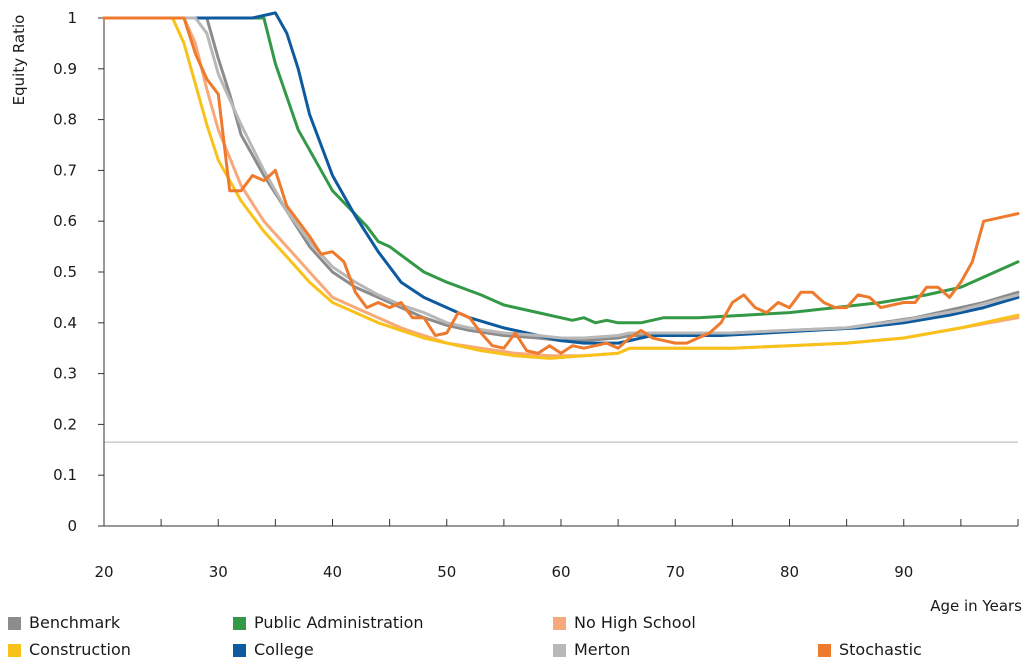  I want to click on y-tick-label: 1, so click(72, 18).